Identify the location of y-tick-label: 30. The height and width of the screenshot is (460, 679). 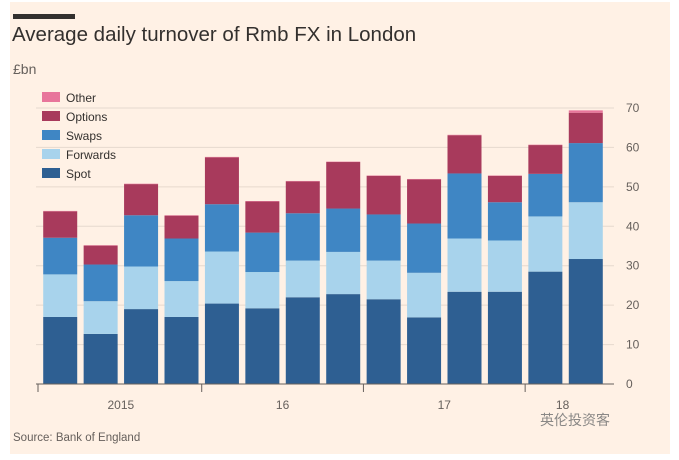
(633, 266).